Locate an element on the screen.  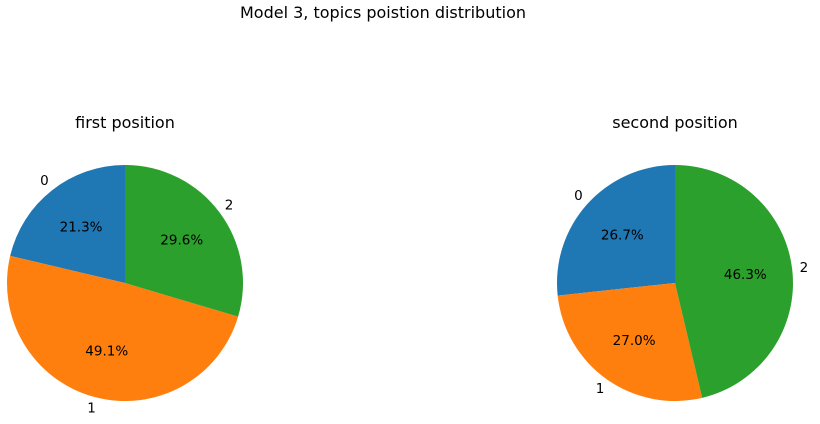
slice-percent-label: 27.0% is located at coordinates (634, 341).